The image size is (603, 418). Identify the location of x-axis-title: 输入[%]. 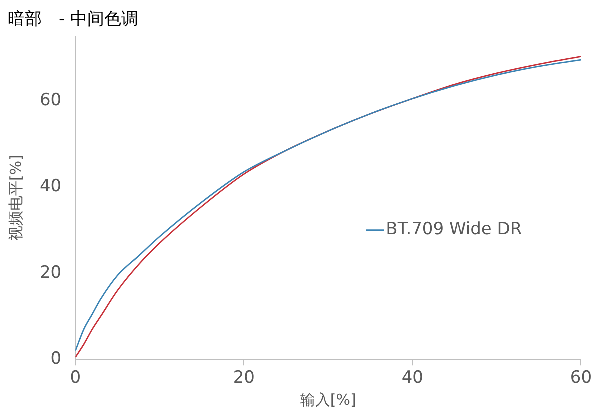
(328, 399).